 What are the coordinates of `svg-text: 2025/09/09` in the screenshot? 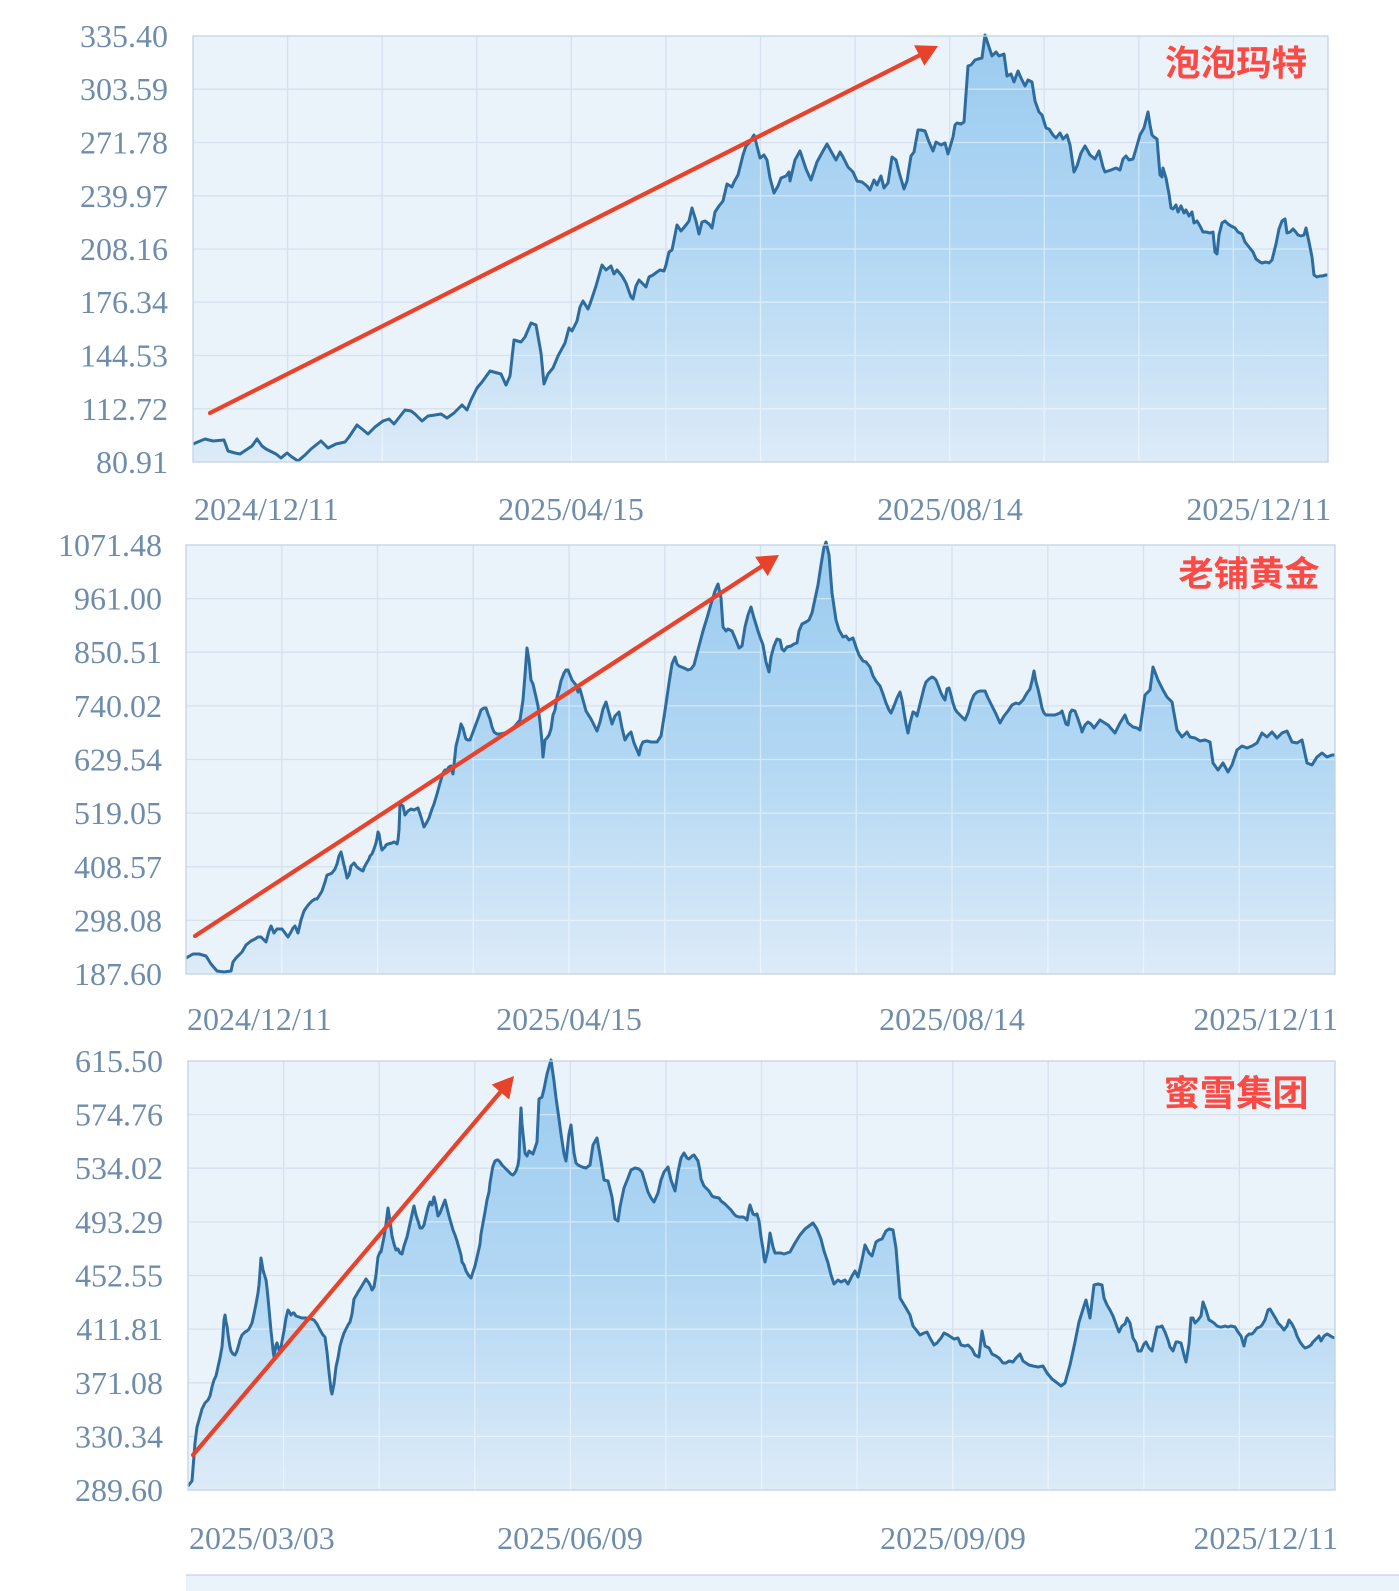 It's located at (953, 1538).